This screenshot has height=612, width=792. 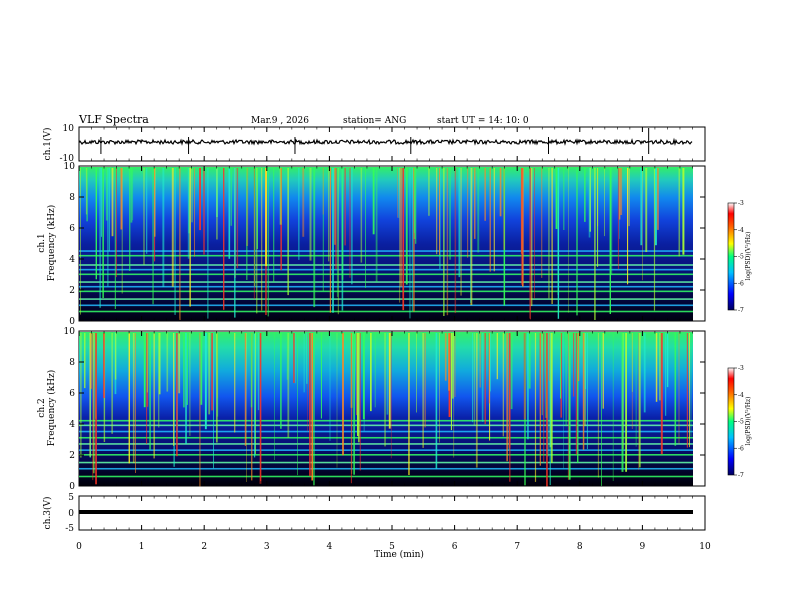 What do you see at coordinates (204, 547) in the screenshot?
I see `x-tick-label: 2` at bounding box center [204, 547].